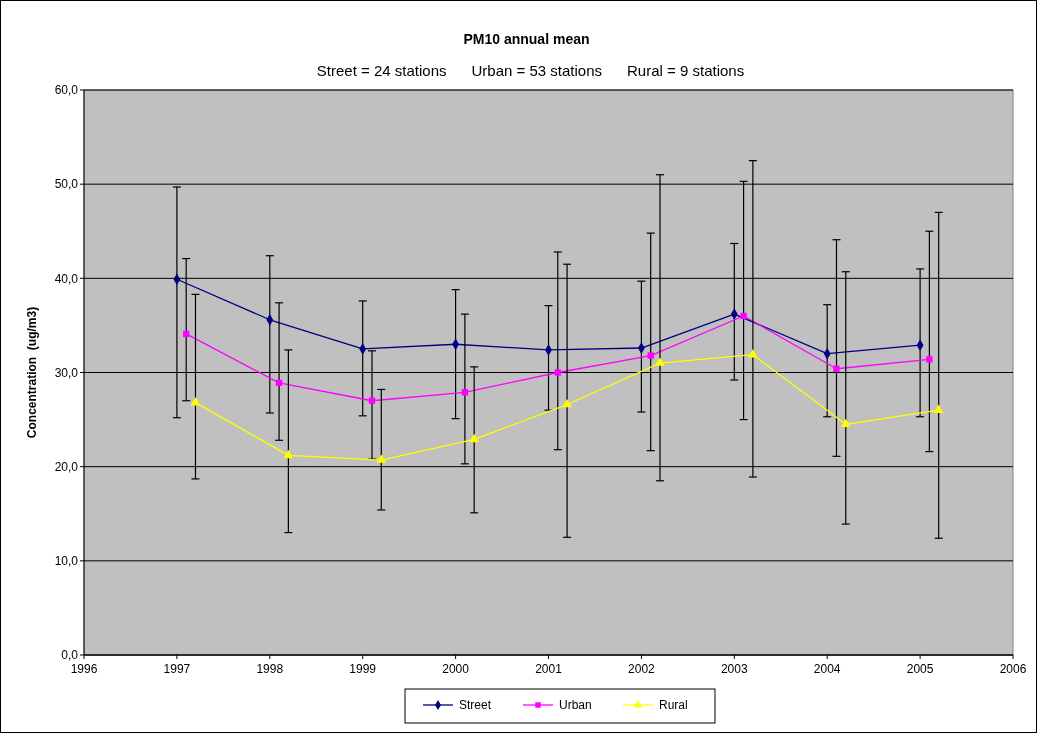  What do you see at coordinates (32, 372) in the screenshot?
I see `y-axis-title: Concentration (ug/m3)` at bounding box center [32, 372].